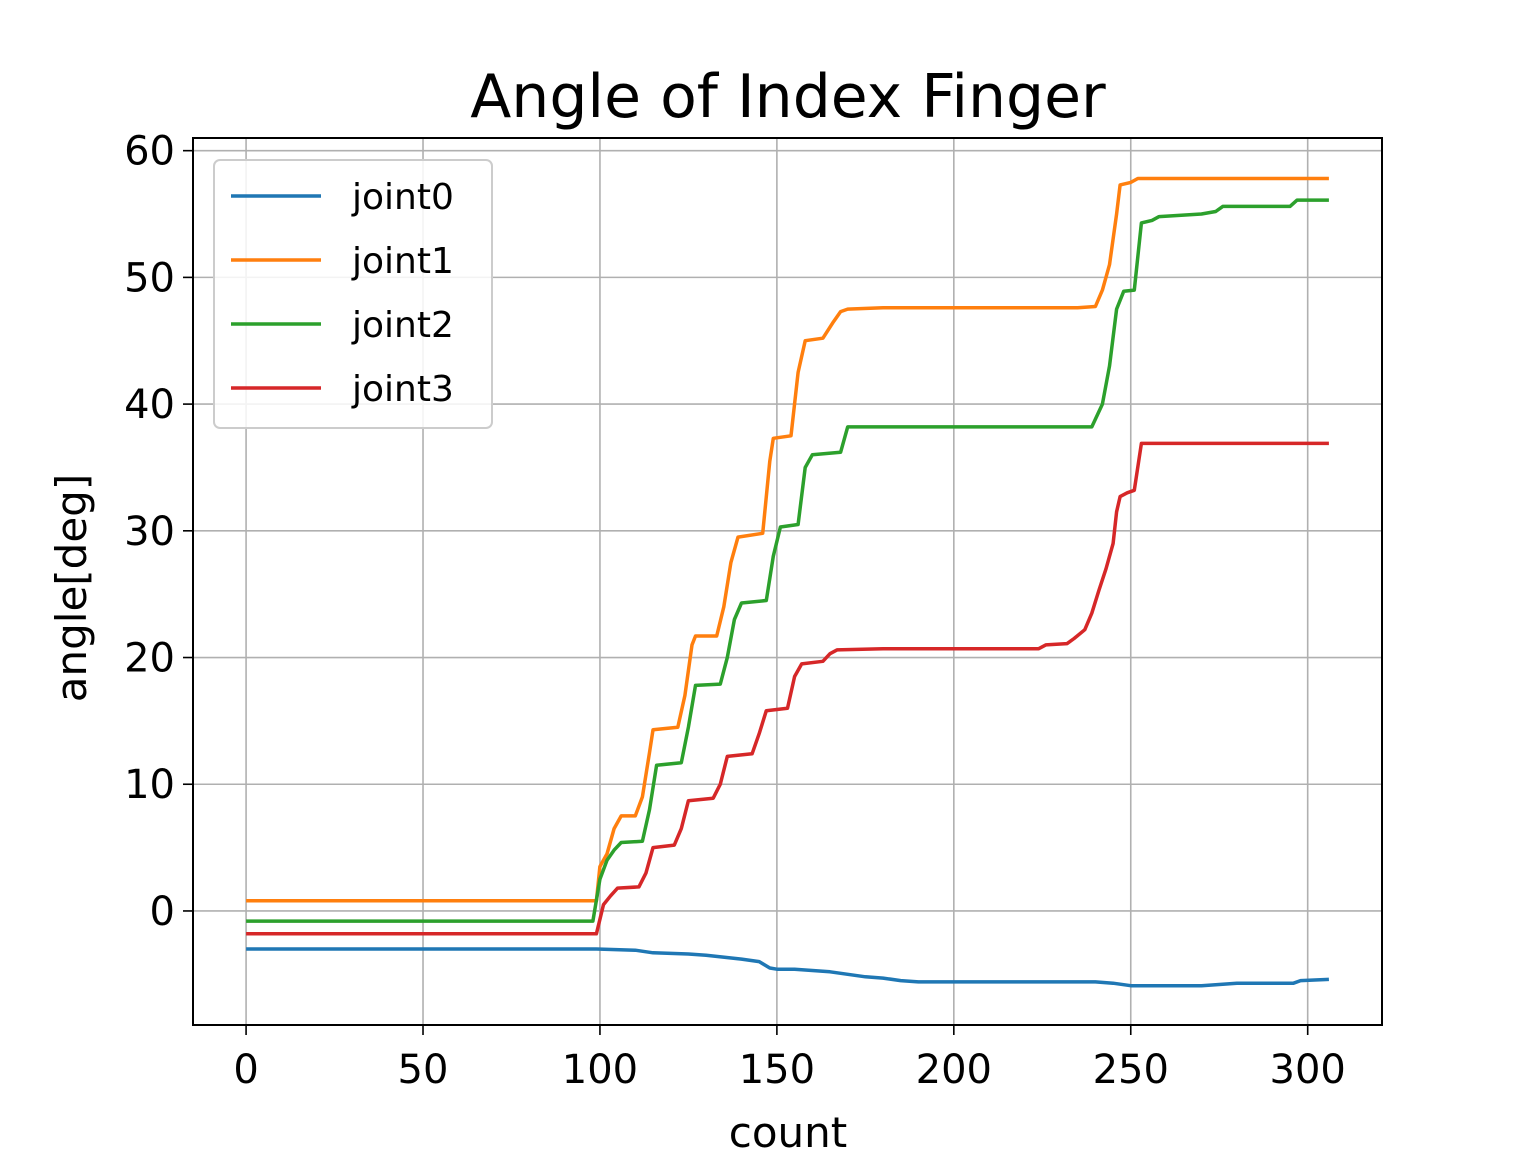 This screenshot has width=1536, height=1152. I want to click on y-tick-label: 20, so click(149, 659).